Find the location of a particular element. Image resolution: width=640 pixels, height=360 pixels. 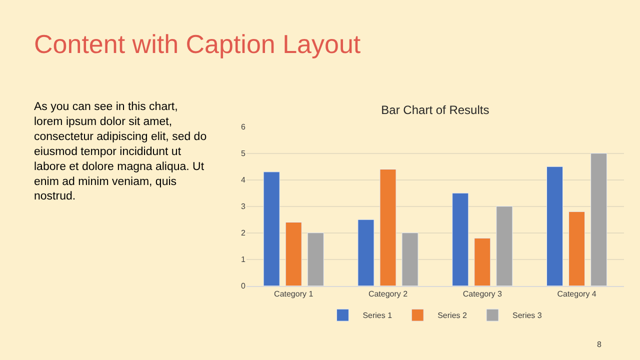

y-tick-label: 3 is located at coordinates (243, 207).